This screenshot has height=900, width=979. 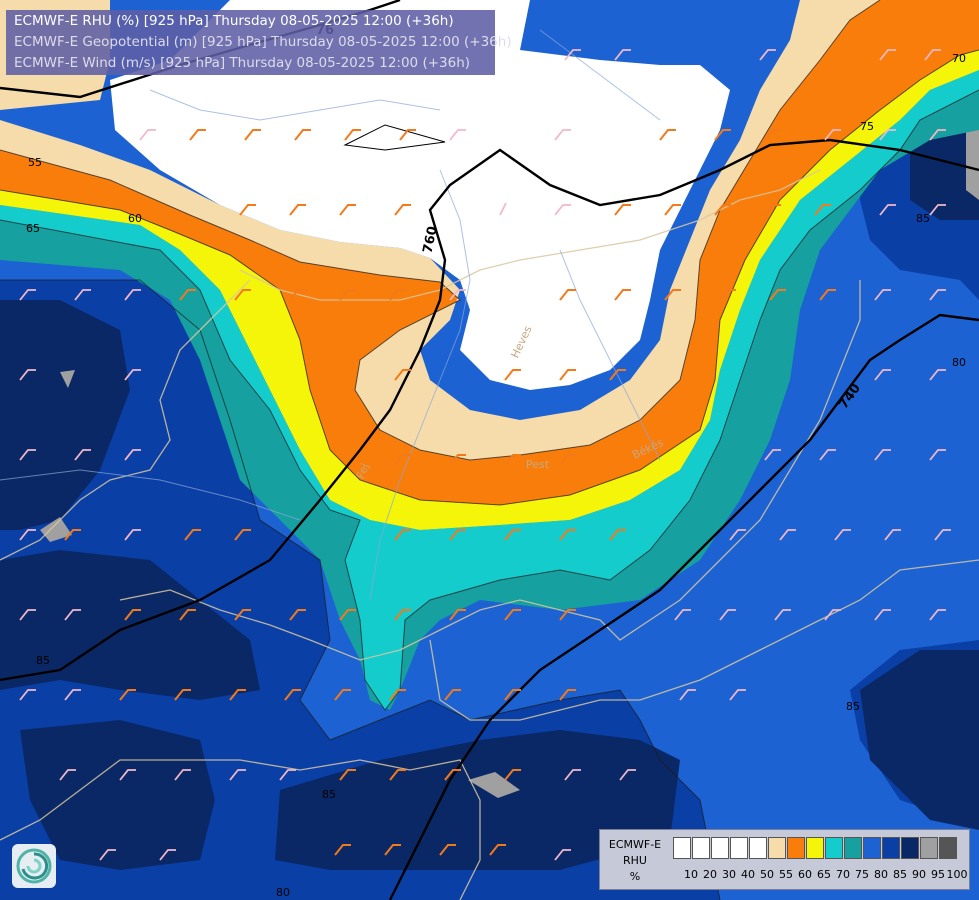 What do you see at coordinates (729, 874) in the screenshot?
I see `legend-tick: 30` at bounding box center [729, 874].